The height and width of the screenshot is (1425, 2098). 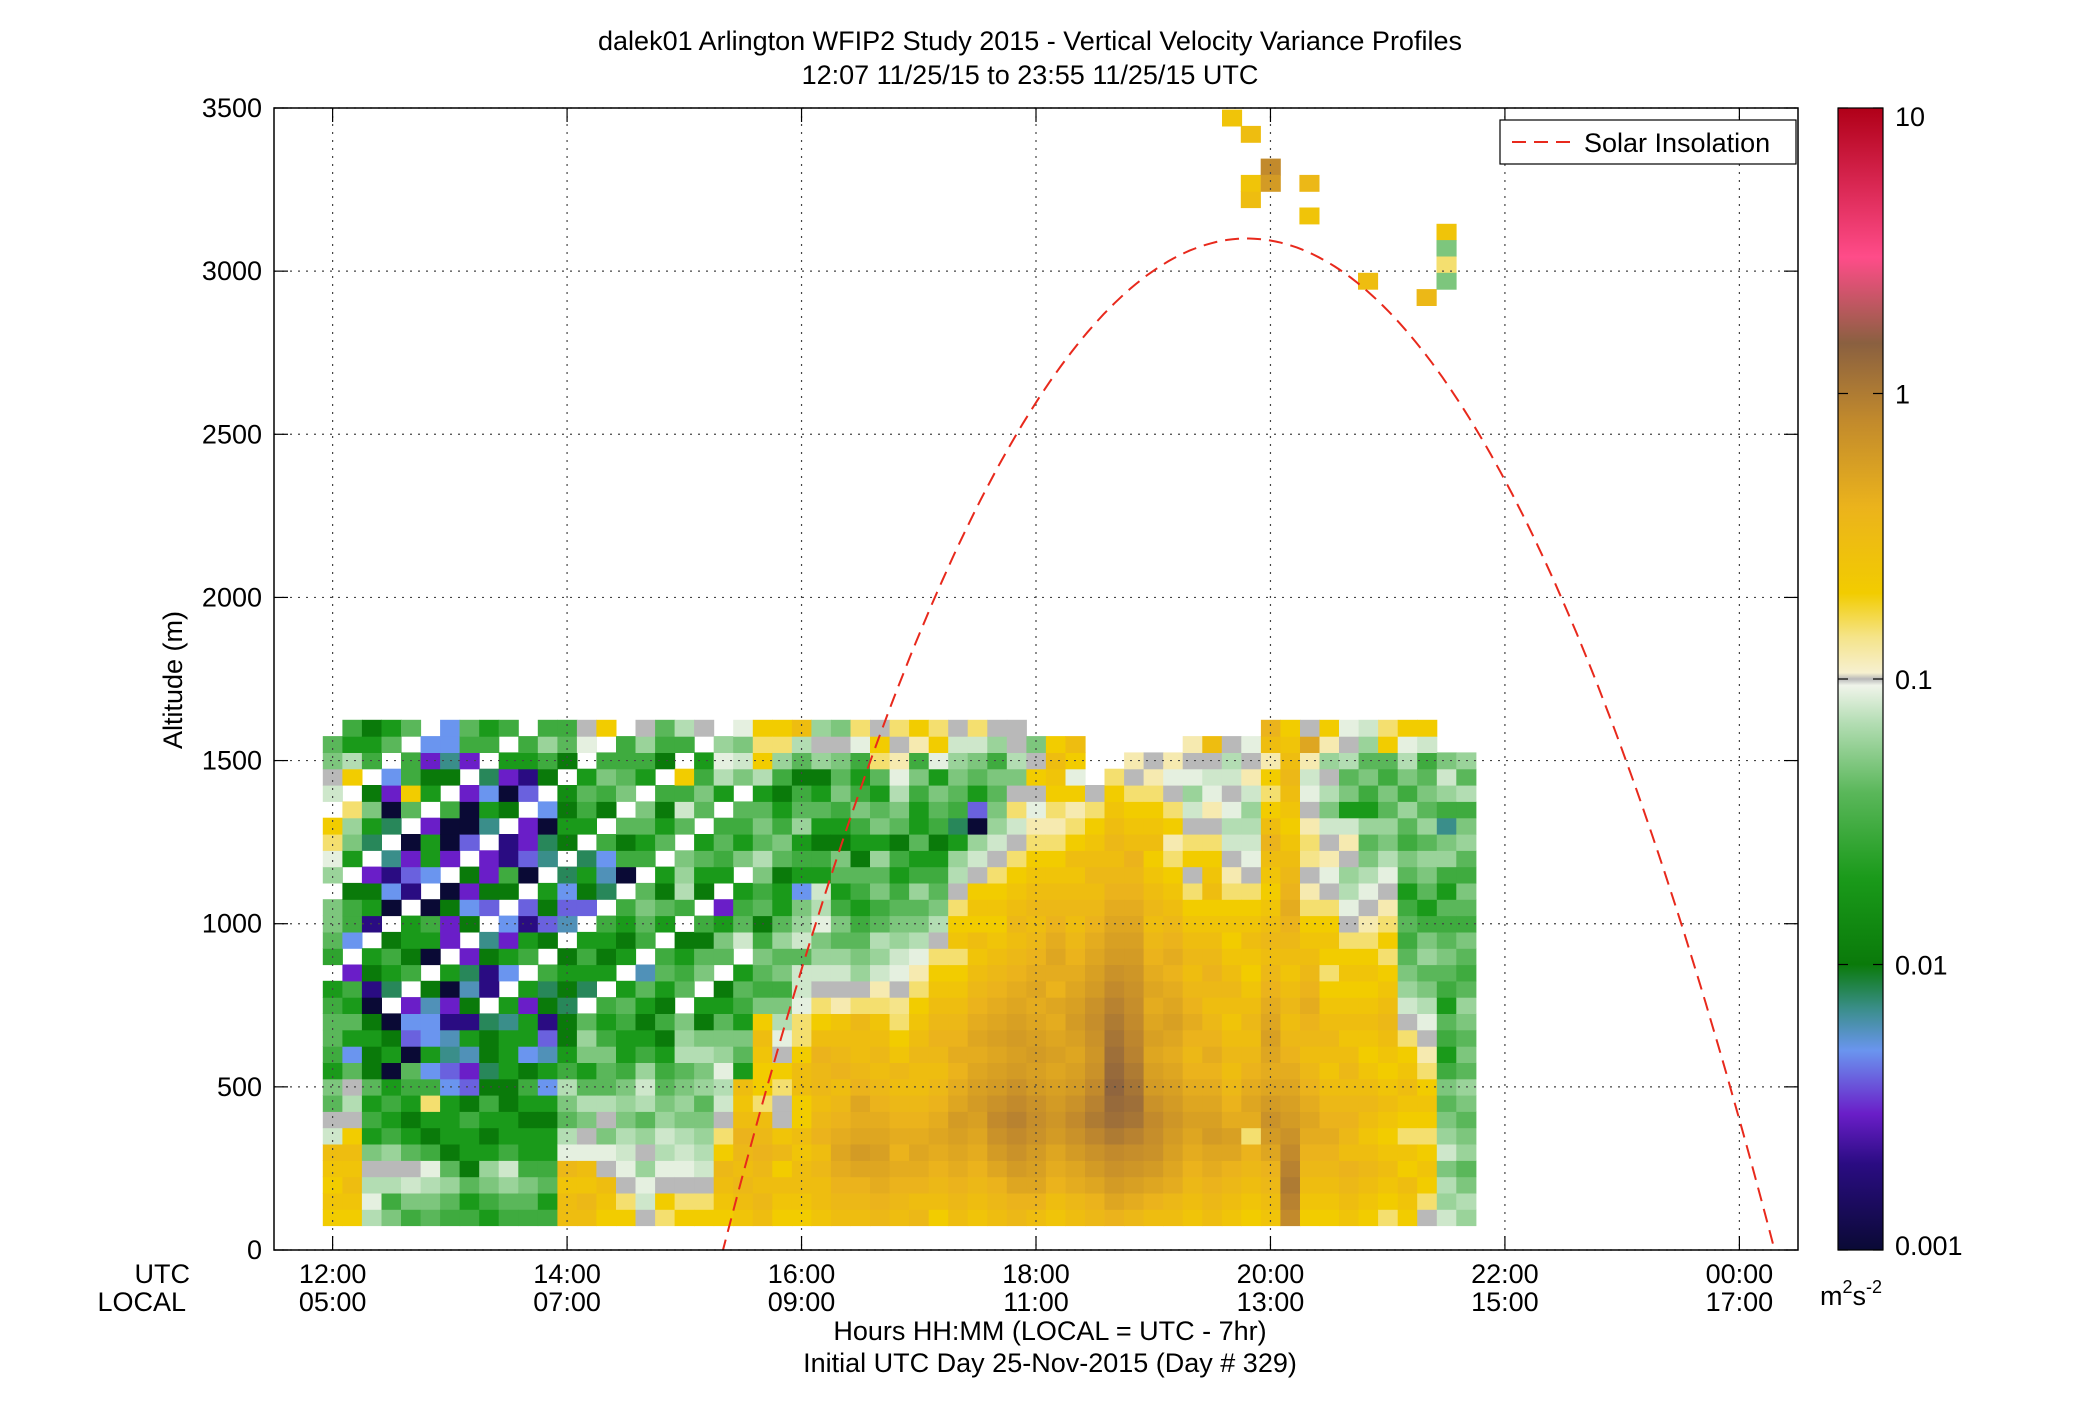 I want to click on x-tick-label-utc: 18:00, so click(x=1036, y=1274).